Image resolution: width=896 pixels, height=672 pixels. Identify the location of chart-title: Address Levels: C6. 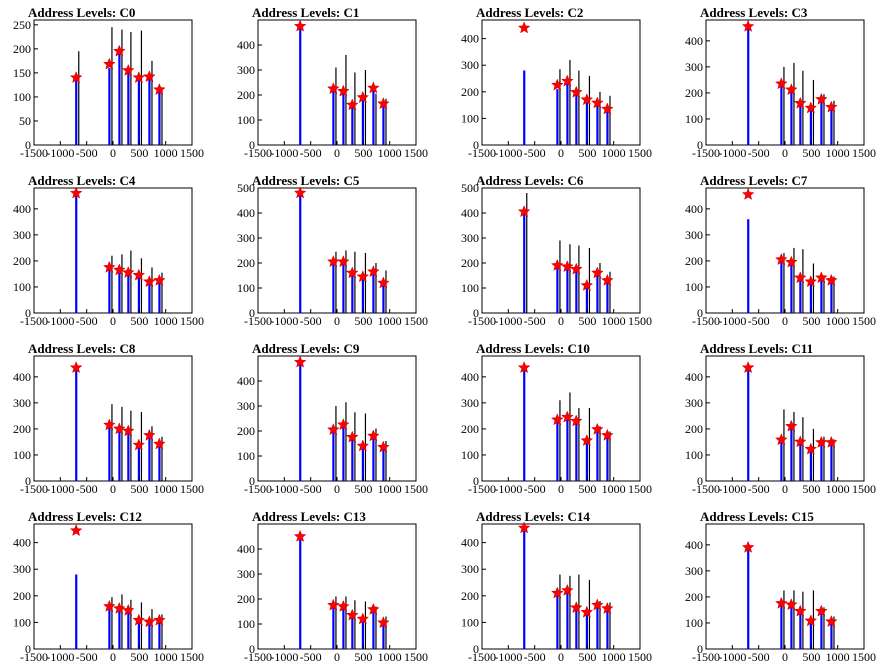
(530, 180).